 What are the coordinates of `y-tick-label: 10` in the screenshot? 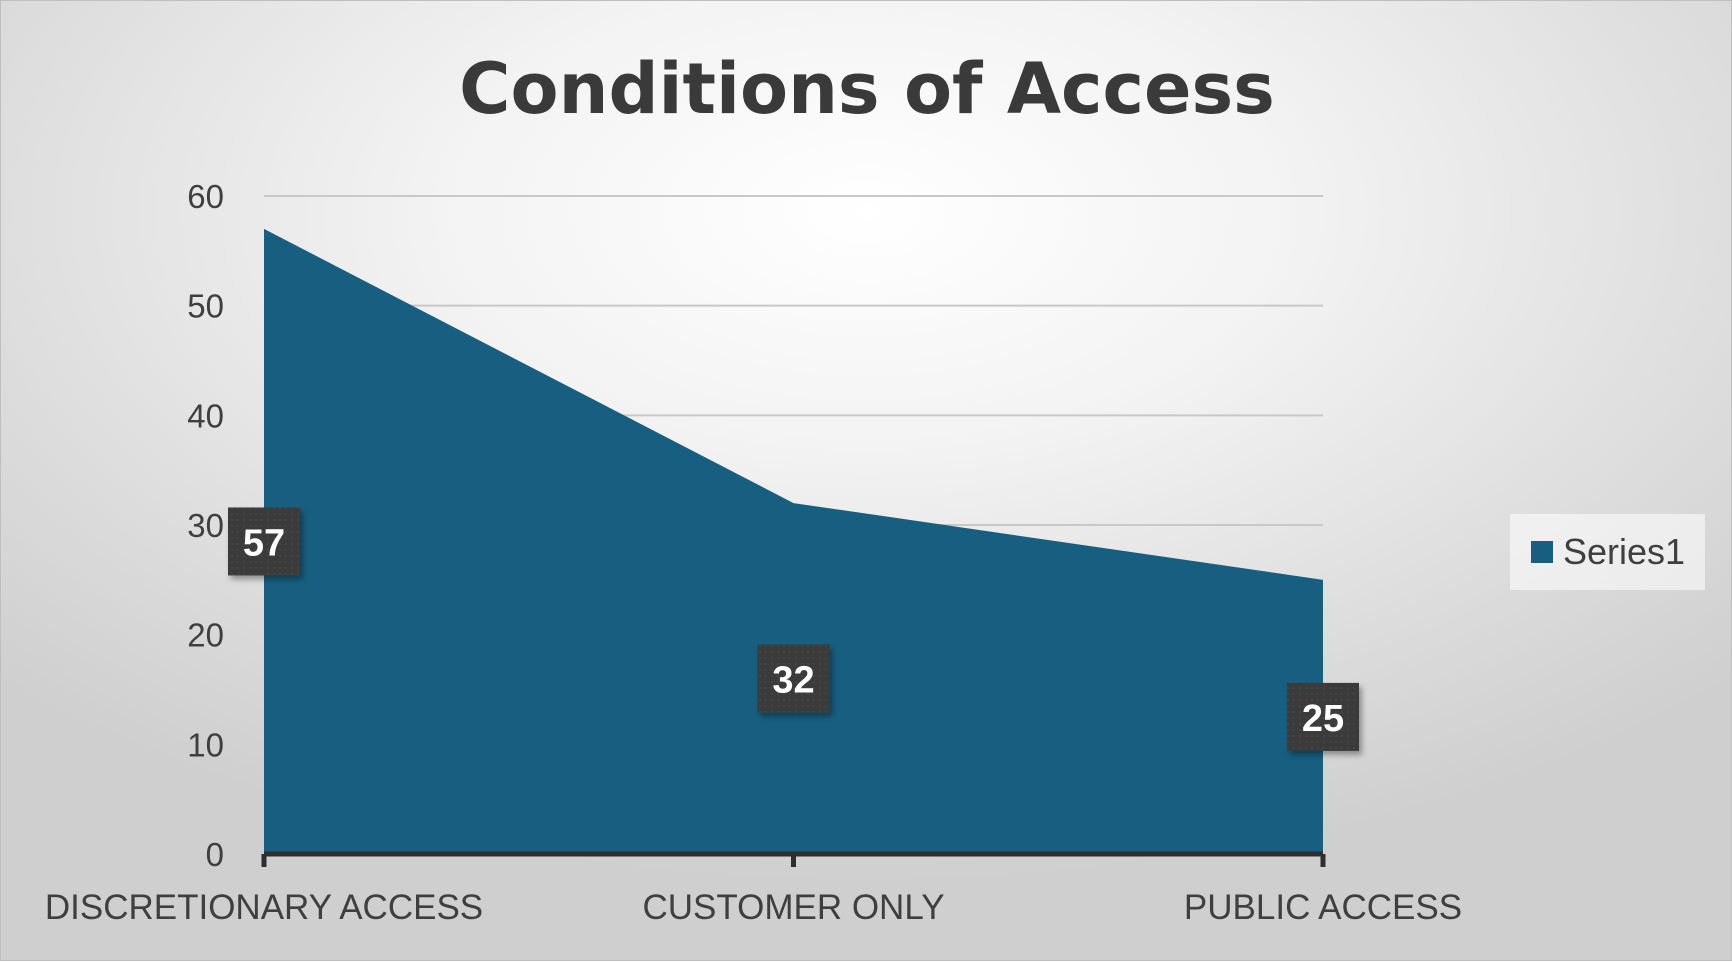 It's located at (205, 744).